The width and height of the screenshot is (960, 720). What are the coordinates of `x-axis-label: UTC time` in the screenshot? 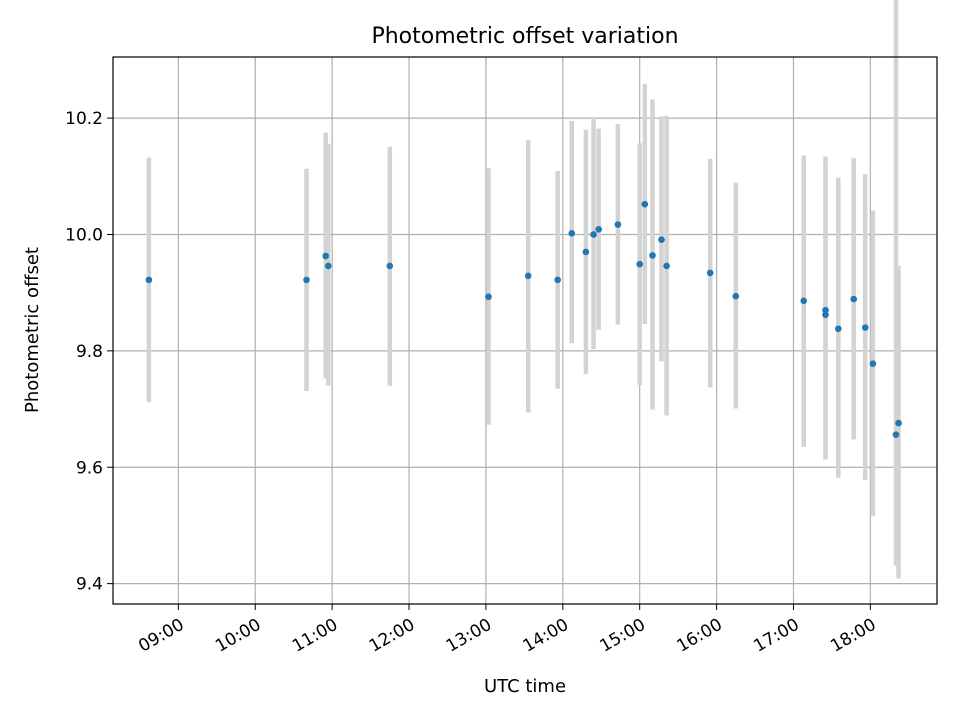 It's located at (525, 686).